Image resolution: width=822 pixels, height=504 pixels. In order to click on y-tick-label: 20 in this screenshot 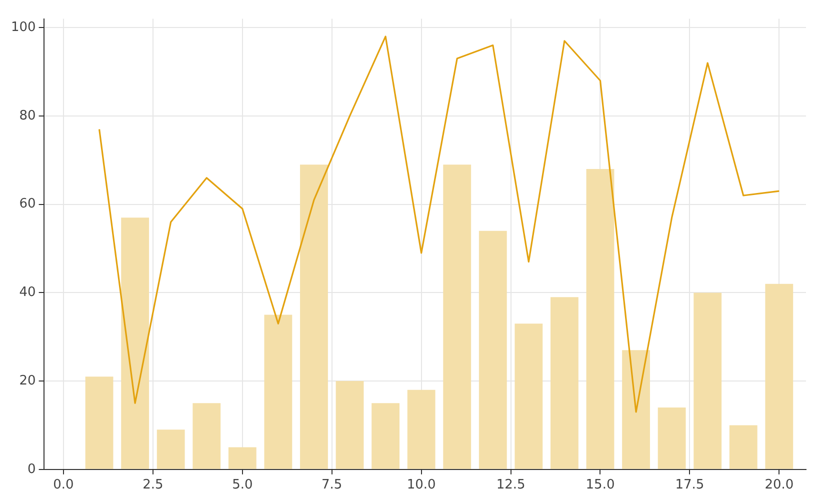, I will do `click(27, 380)`.